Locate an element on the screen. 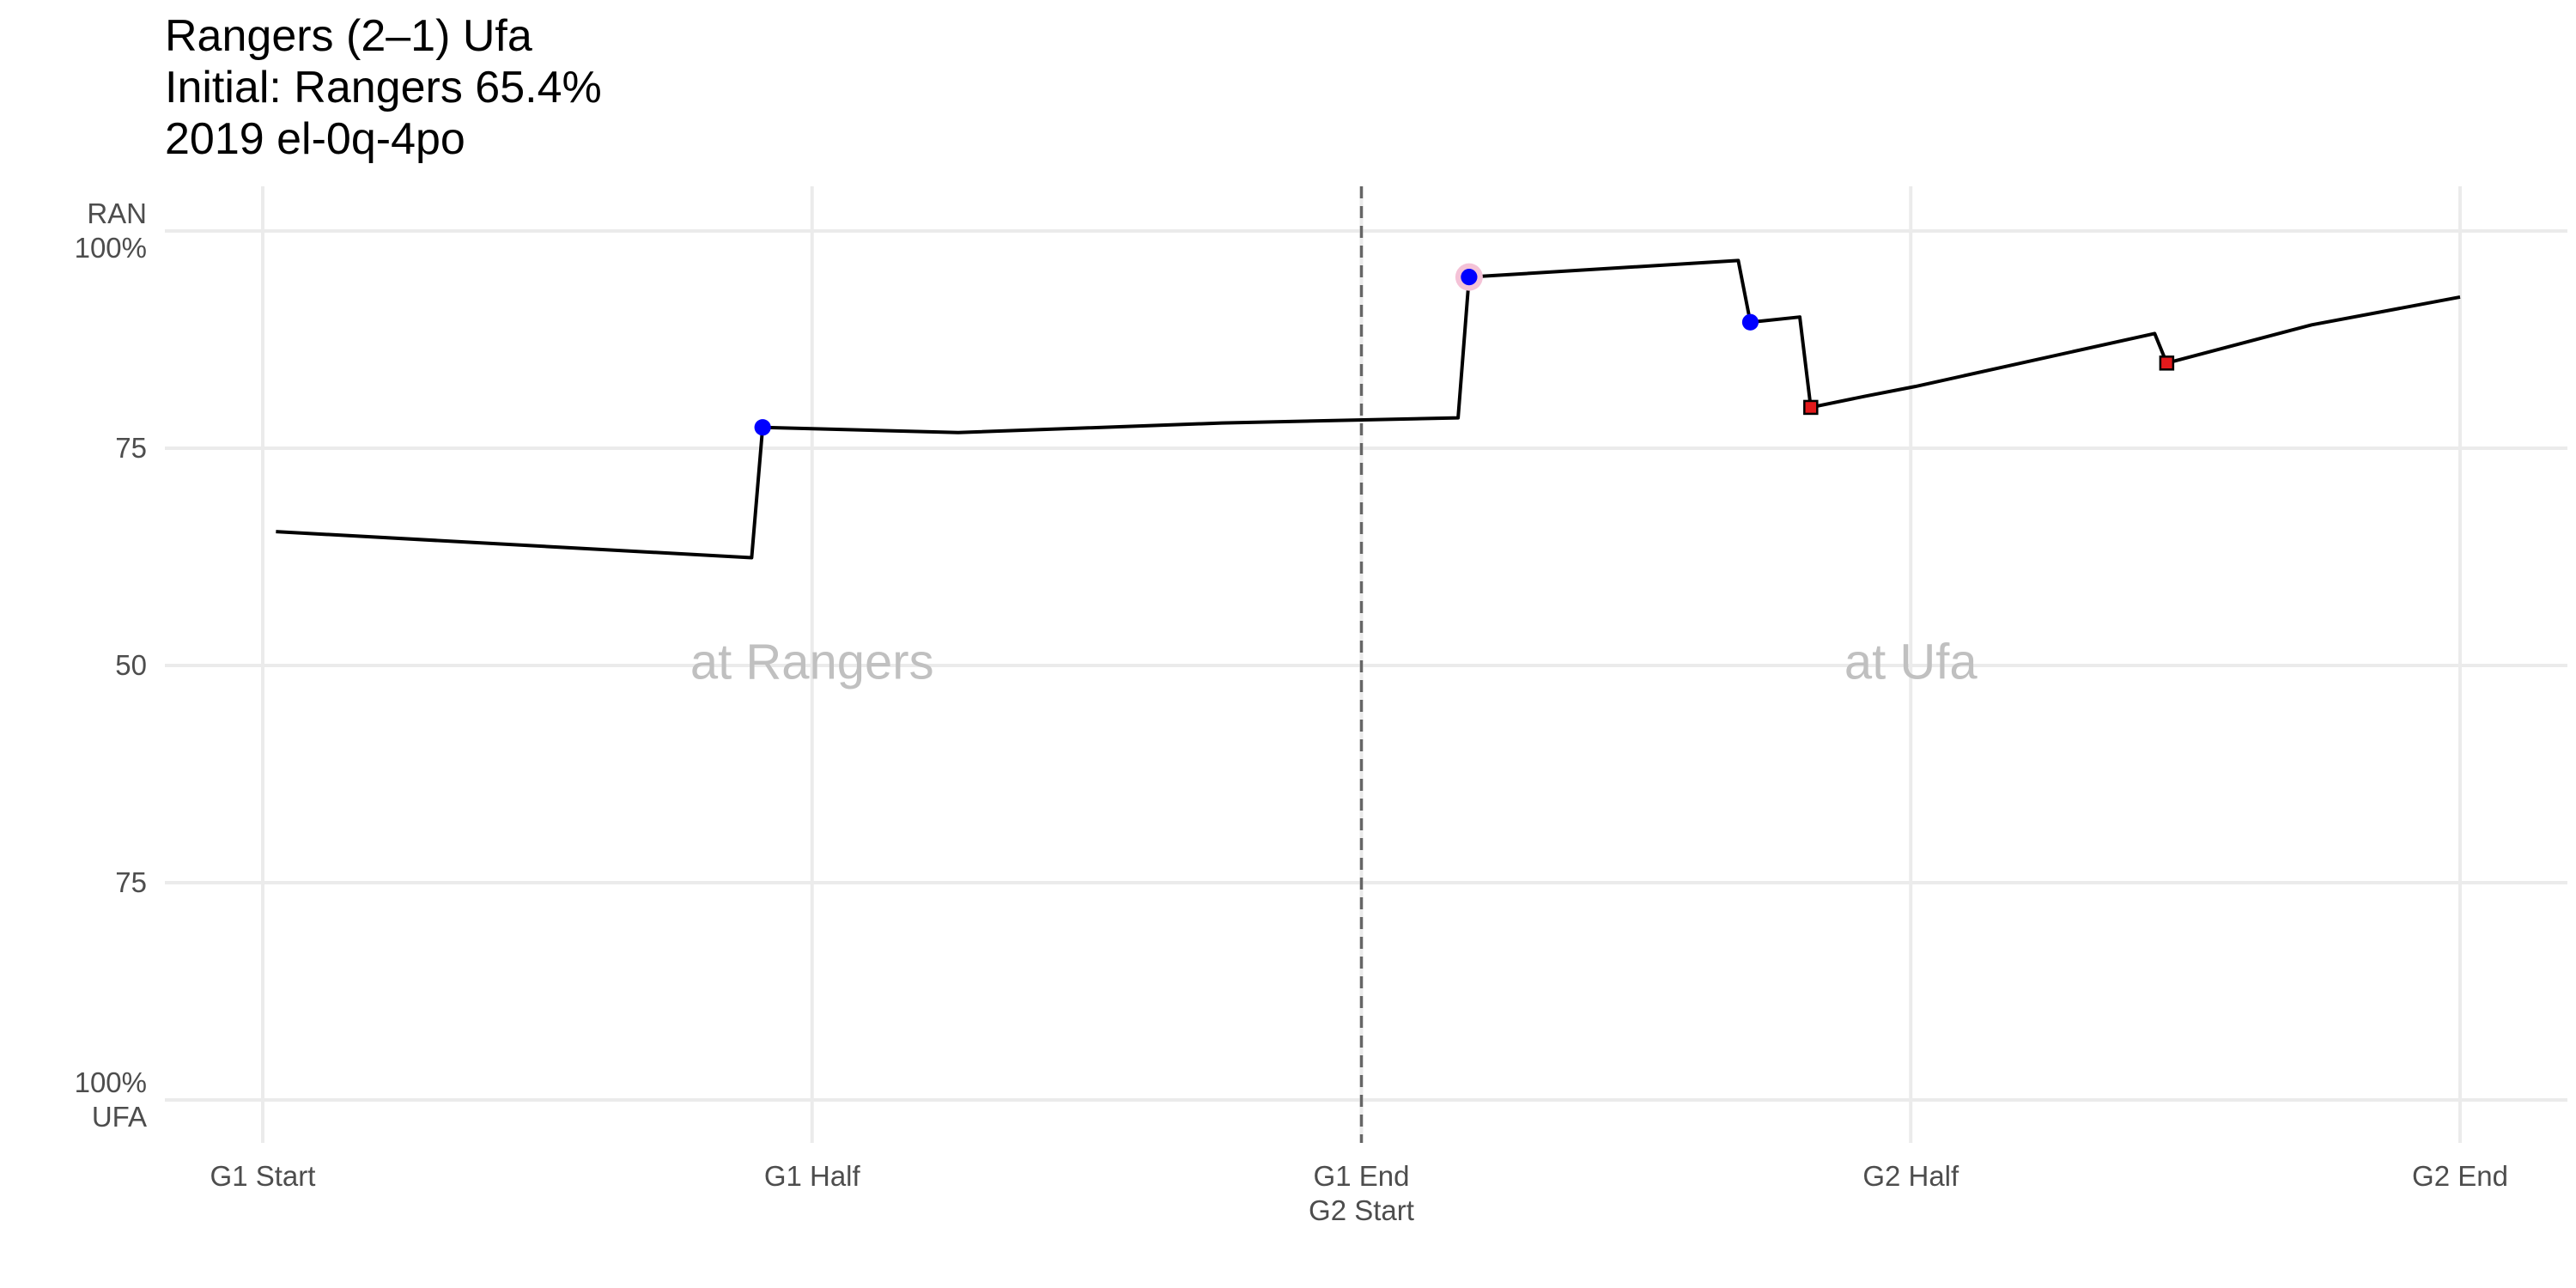 Image resolution: width=2576 pixels, height=1288 pixels. x-tick-label: G1 End G2 Start is located at coordinates (1361, 1193).